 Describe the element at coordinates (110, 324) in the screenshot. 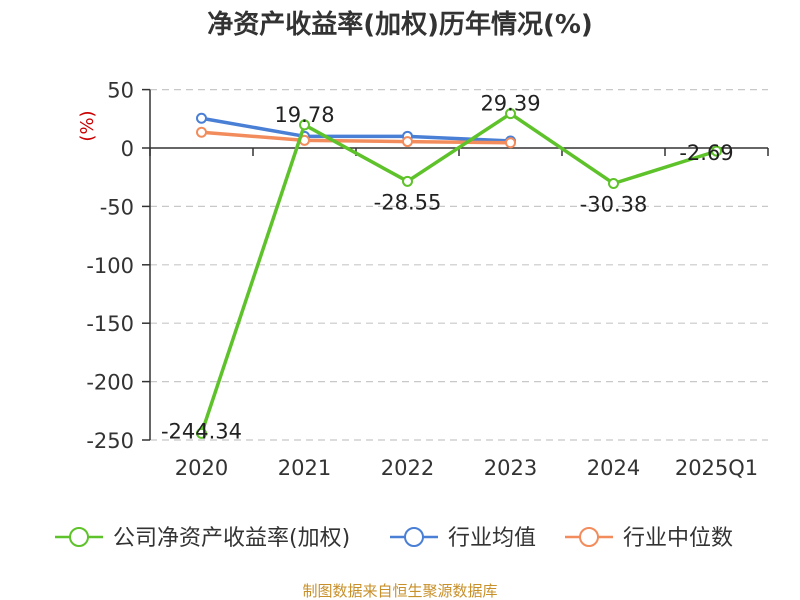

I see `y-tick-label: -150` at that location.